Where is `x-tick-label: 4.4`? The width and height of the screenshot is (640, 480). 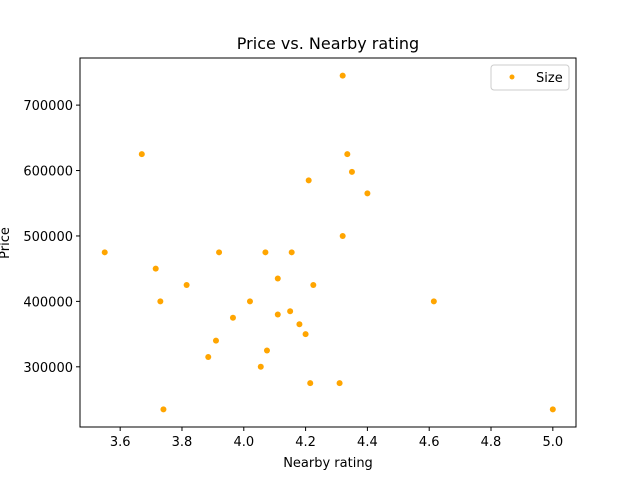
x-tick-label: 4.4 is located at coordinates (367, 442).